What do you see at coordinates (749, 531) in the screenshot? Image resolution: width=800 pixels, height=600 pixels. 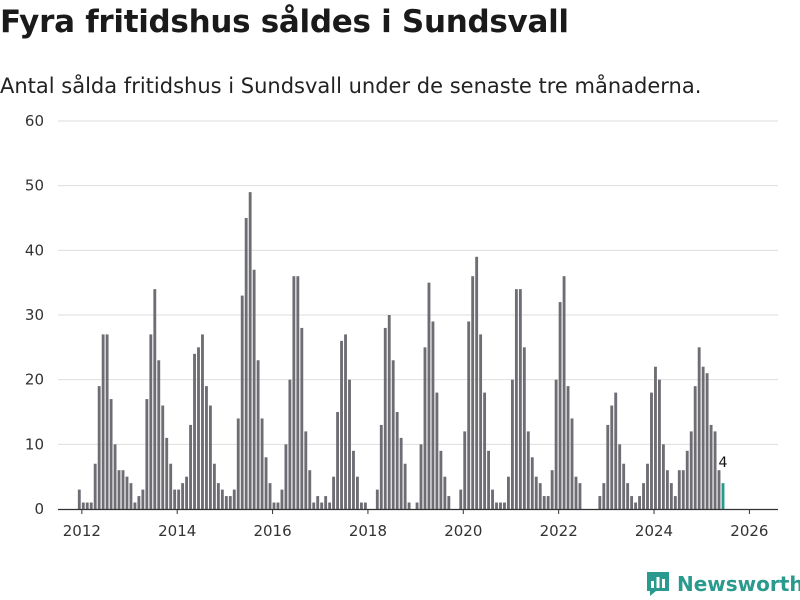 I see `x-tick-label: 2026` at bounding box center [749, 531].